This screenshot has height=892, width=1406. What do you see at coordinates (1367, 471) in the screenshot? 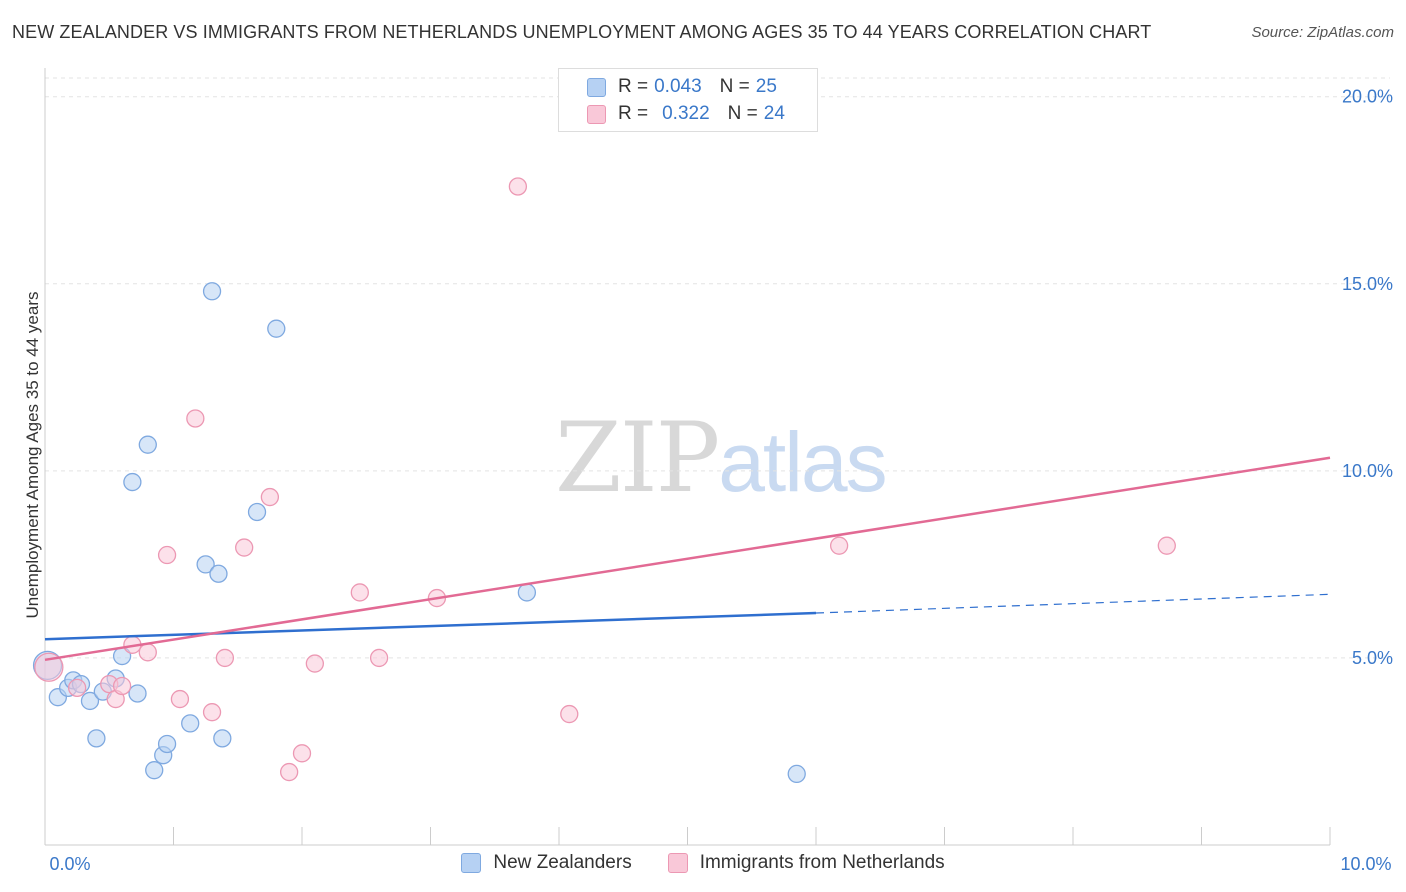
I see `y-tick-label: 10.0%` at bounding box center [1367, 471].